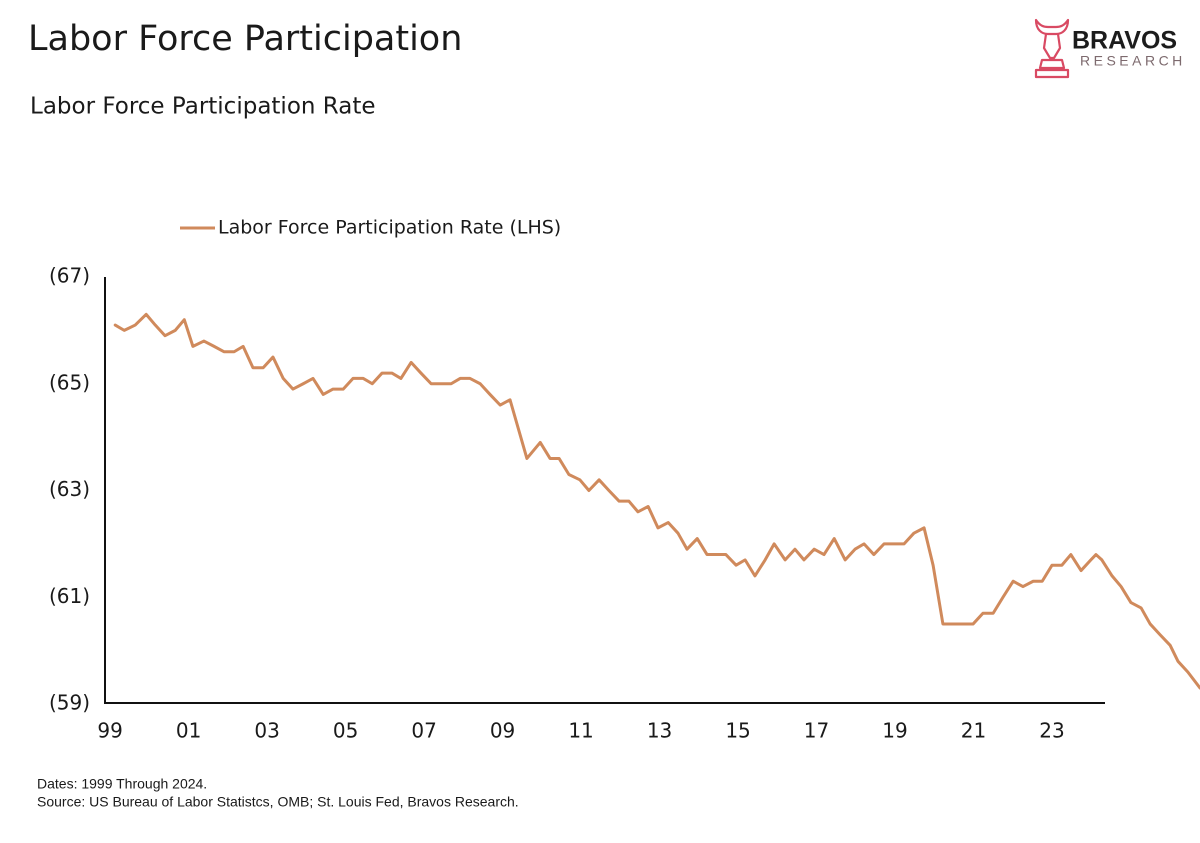 This screenshot has height=843, width=1200. I want to click on x-tick-label: 05, so click(345, 731).